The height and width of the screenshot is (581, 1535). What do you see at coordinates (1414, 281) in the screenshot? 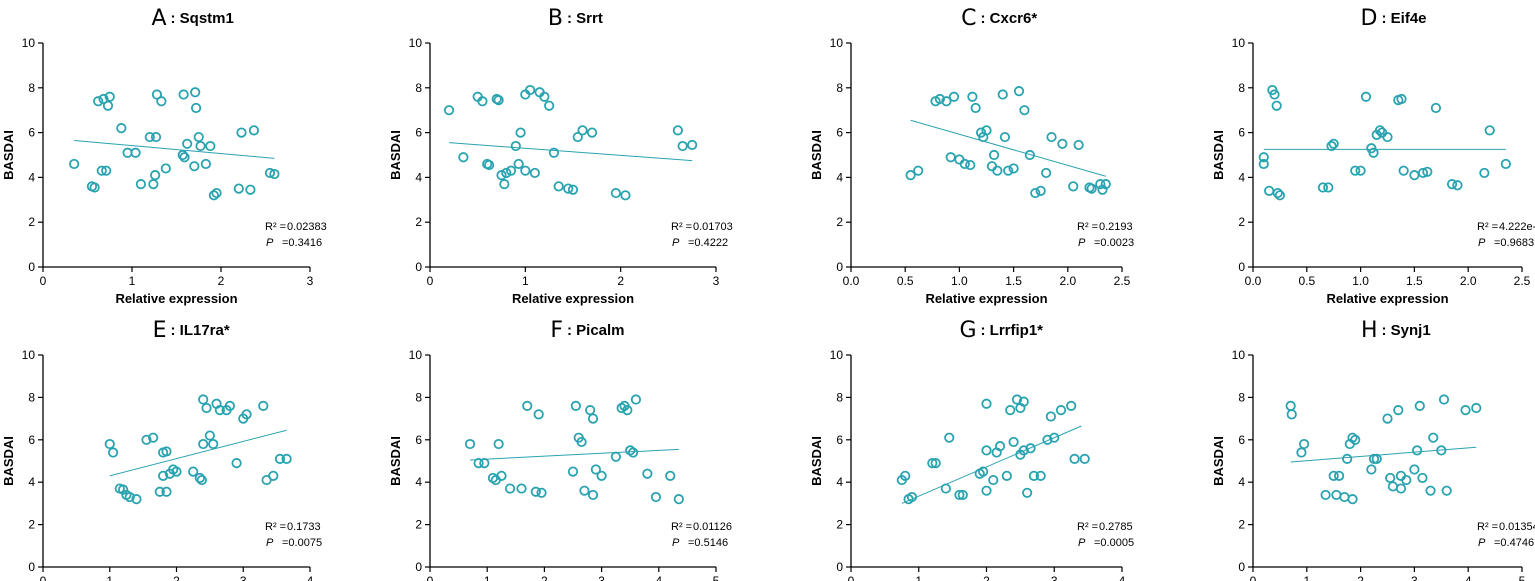
I see `x-tick-label: 1.5` at bounding box center [1414, 281].